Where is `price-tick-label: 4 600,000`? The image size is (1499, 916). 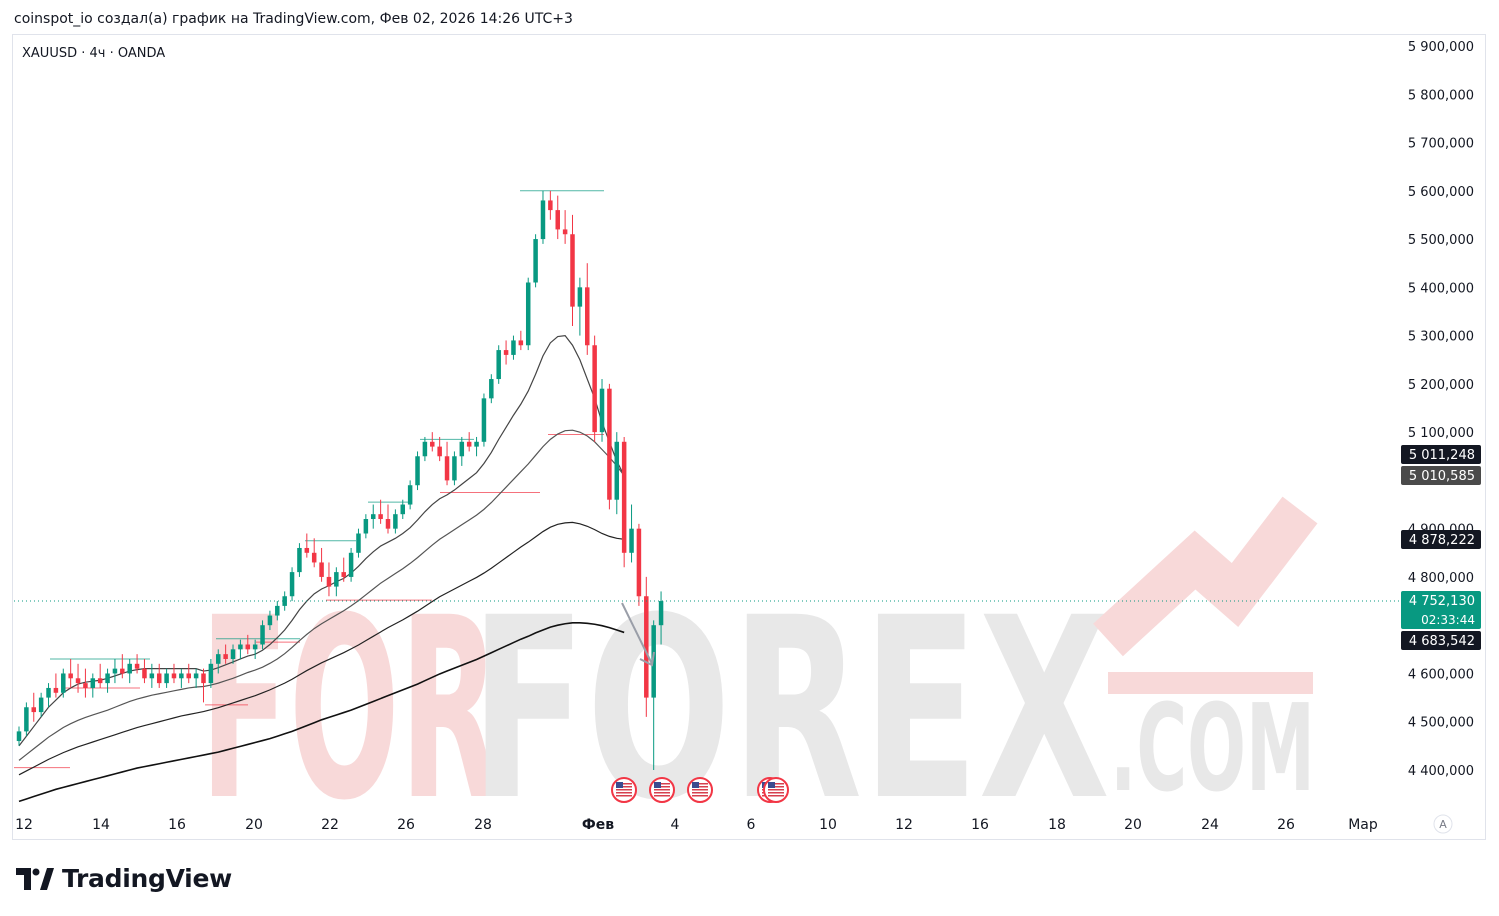 price-tick-label: 4 600,000 is located at coordinates (1441, 674).